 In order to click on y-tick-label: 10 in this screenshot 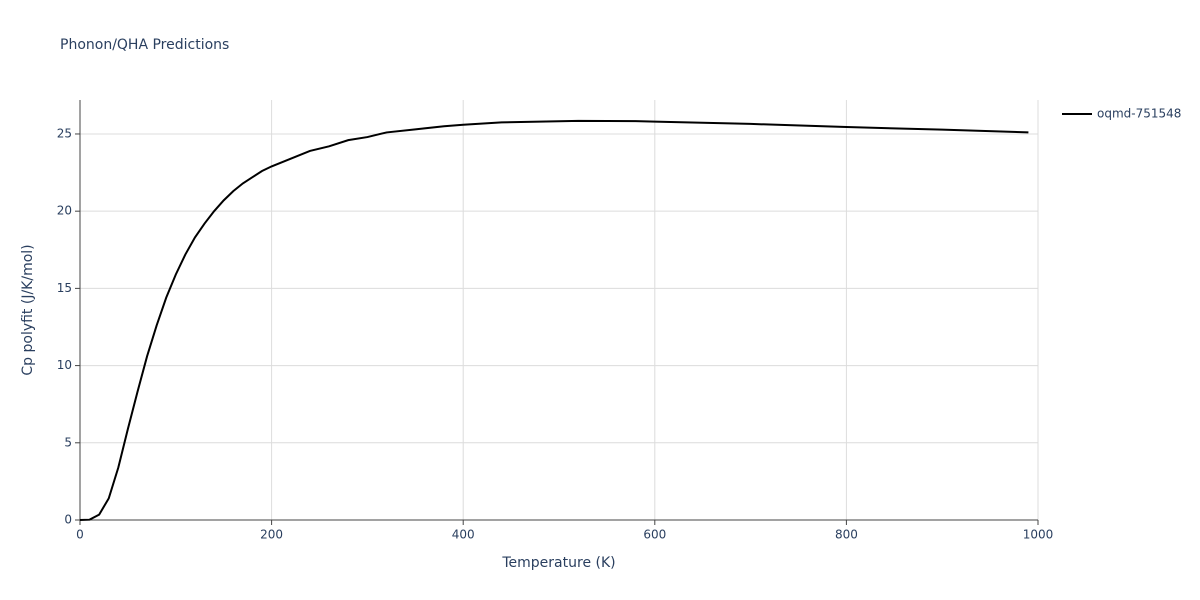, I will do `click(64, 365)`.